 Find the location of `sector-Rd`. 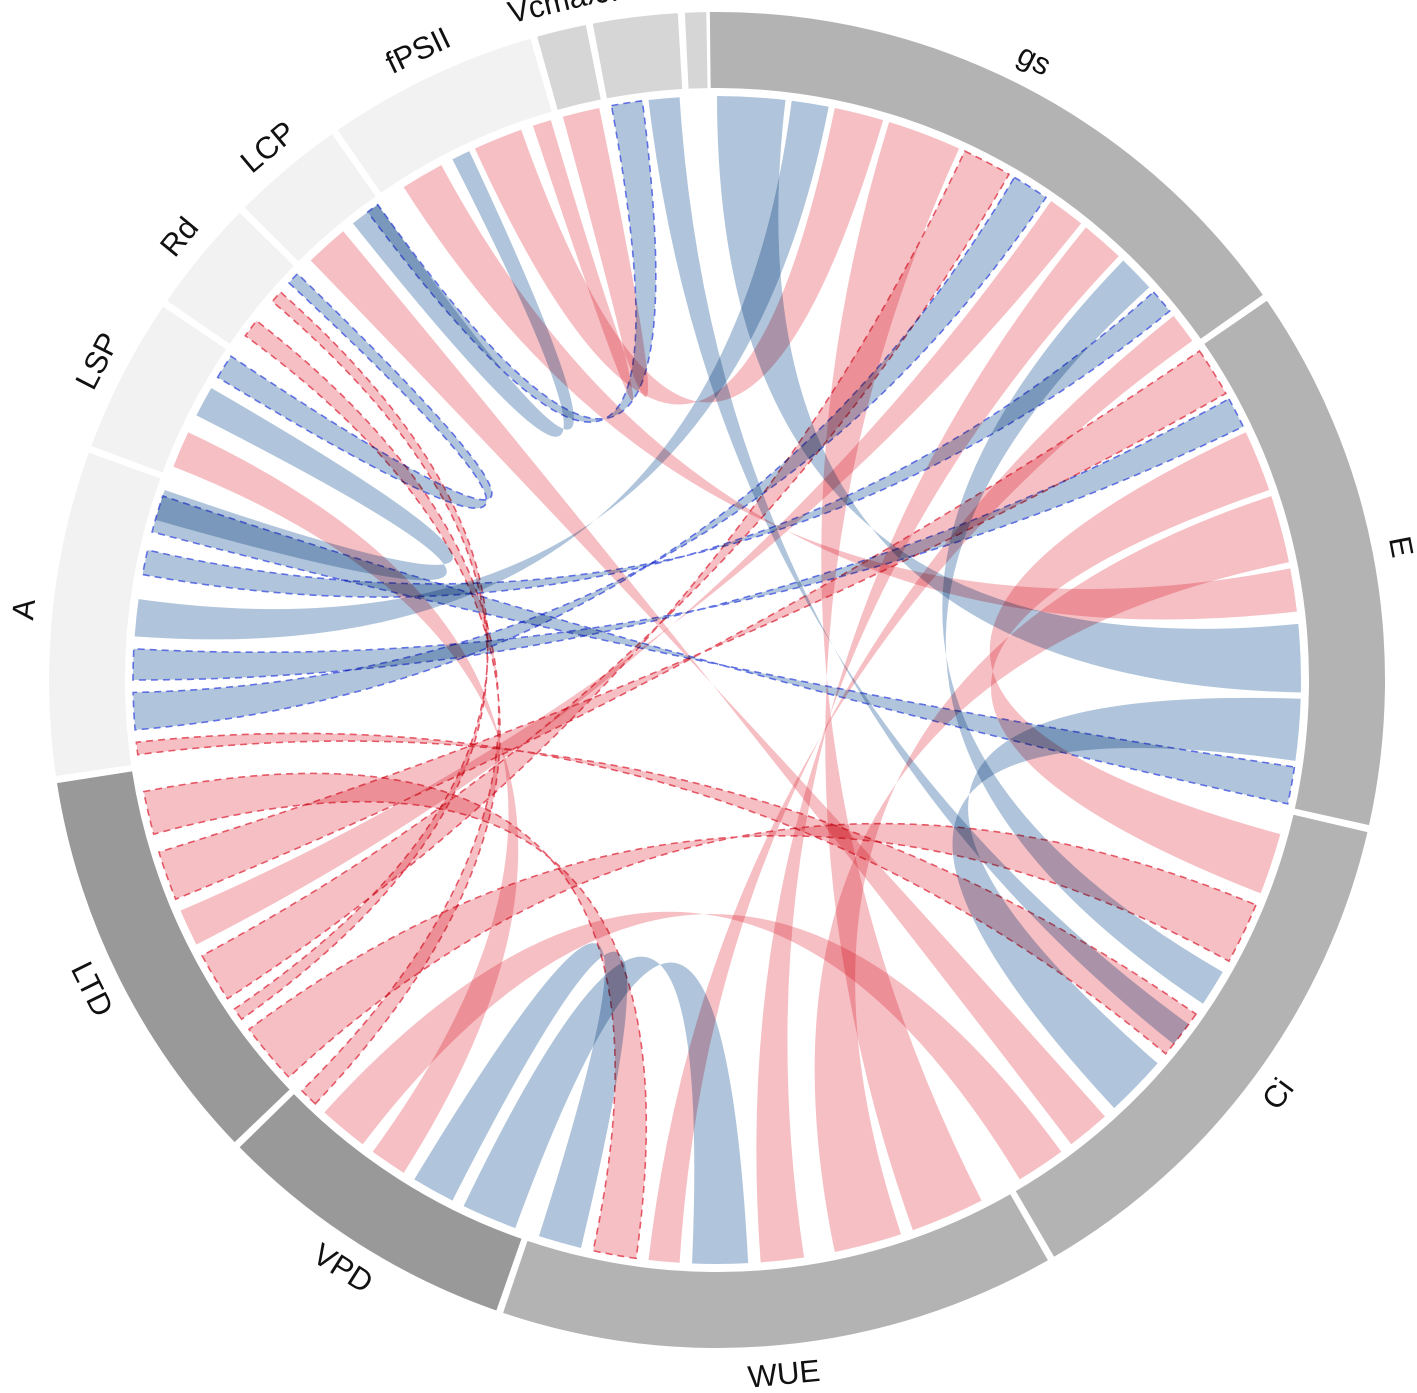

sector-Rd is located at coordinates (230, 278).